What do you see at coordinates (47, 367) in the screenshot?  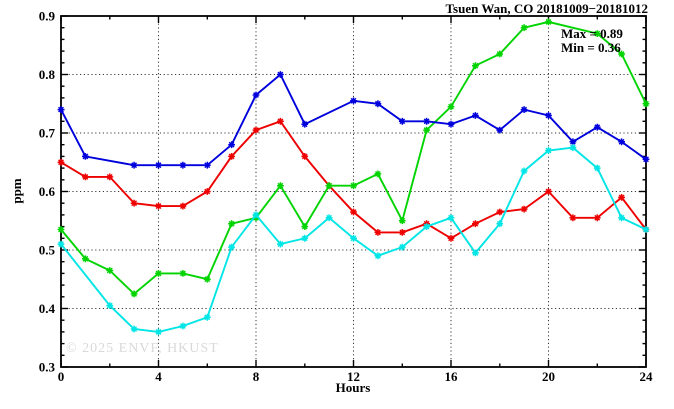 I see `svg-text: 0.3` at bounding box center [47, 367].